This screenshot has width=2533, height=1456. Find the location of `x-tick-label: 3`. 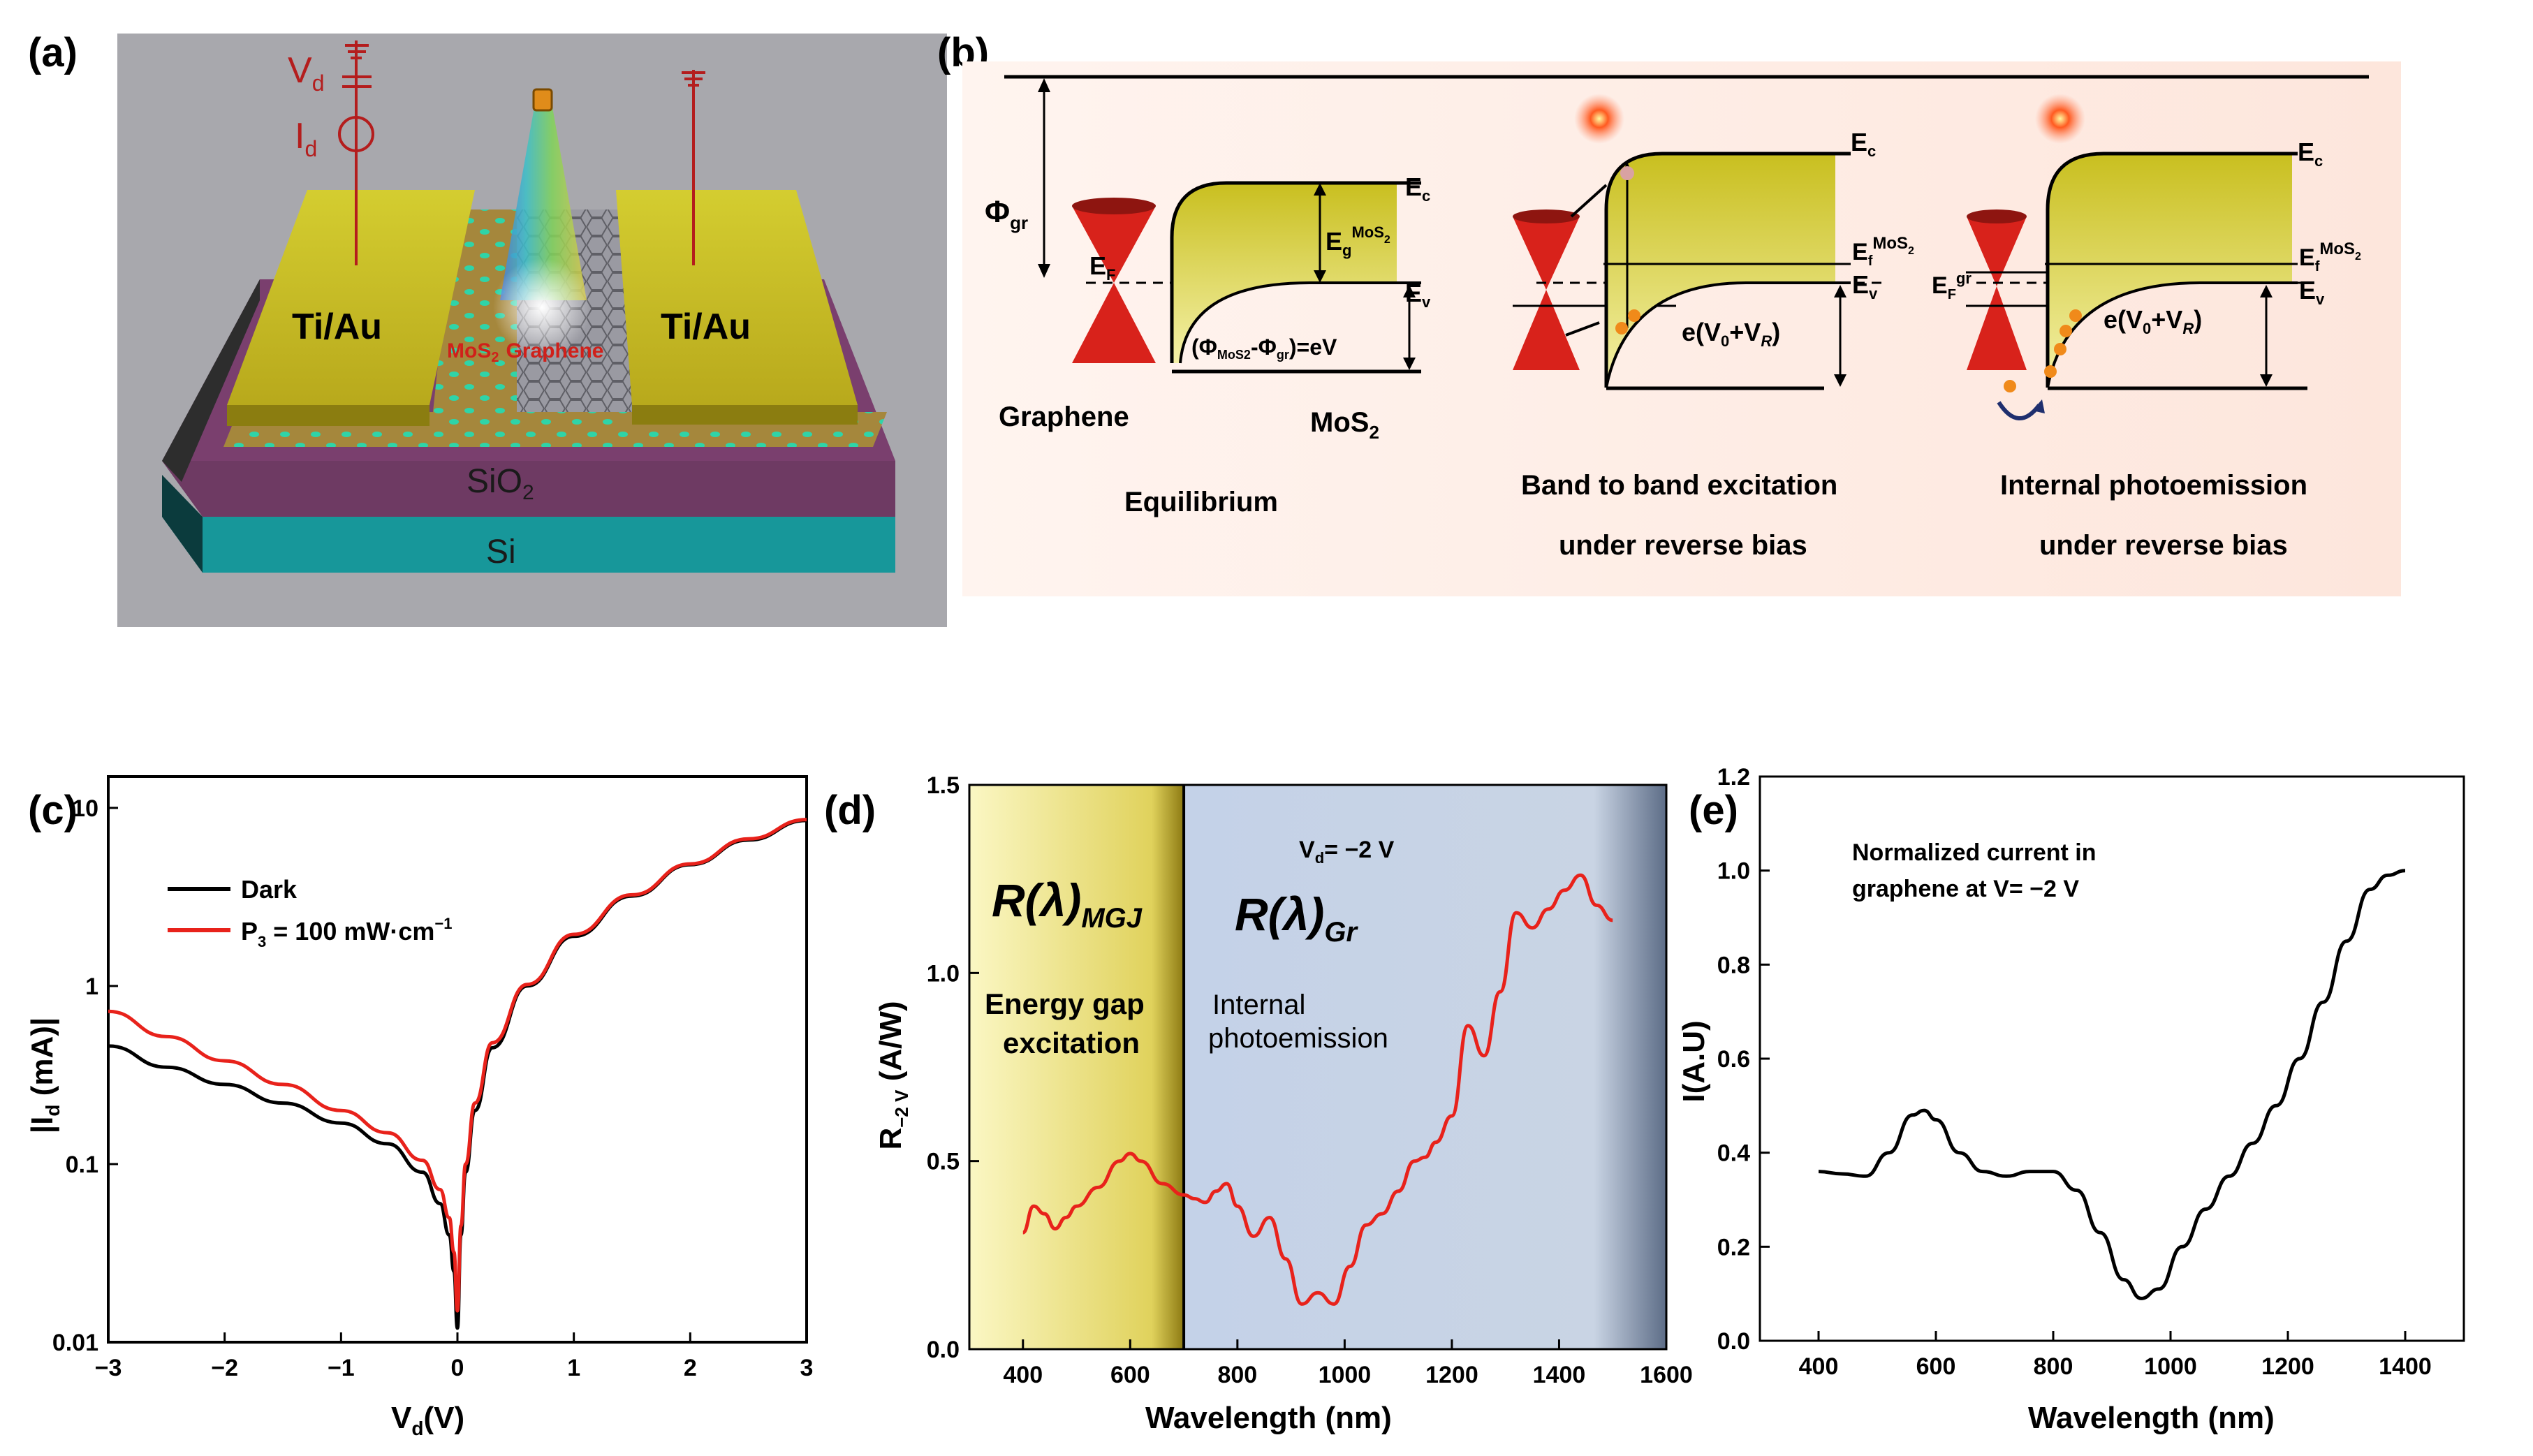

x-tick-label: 3 is located at coordinates (807, 1368).